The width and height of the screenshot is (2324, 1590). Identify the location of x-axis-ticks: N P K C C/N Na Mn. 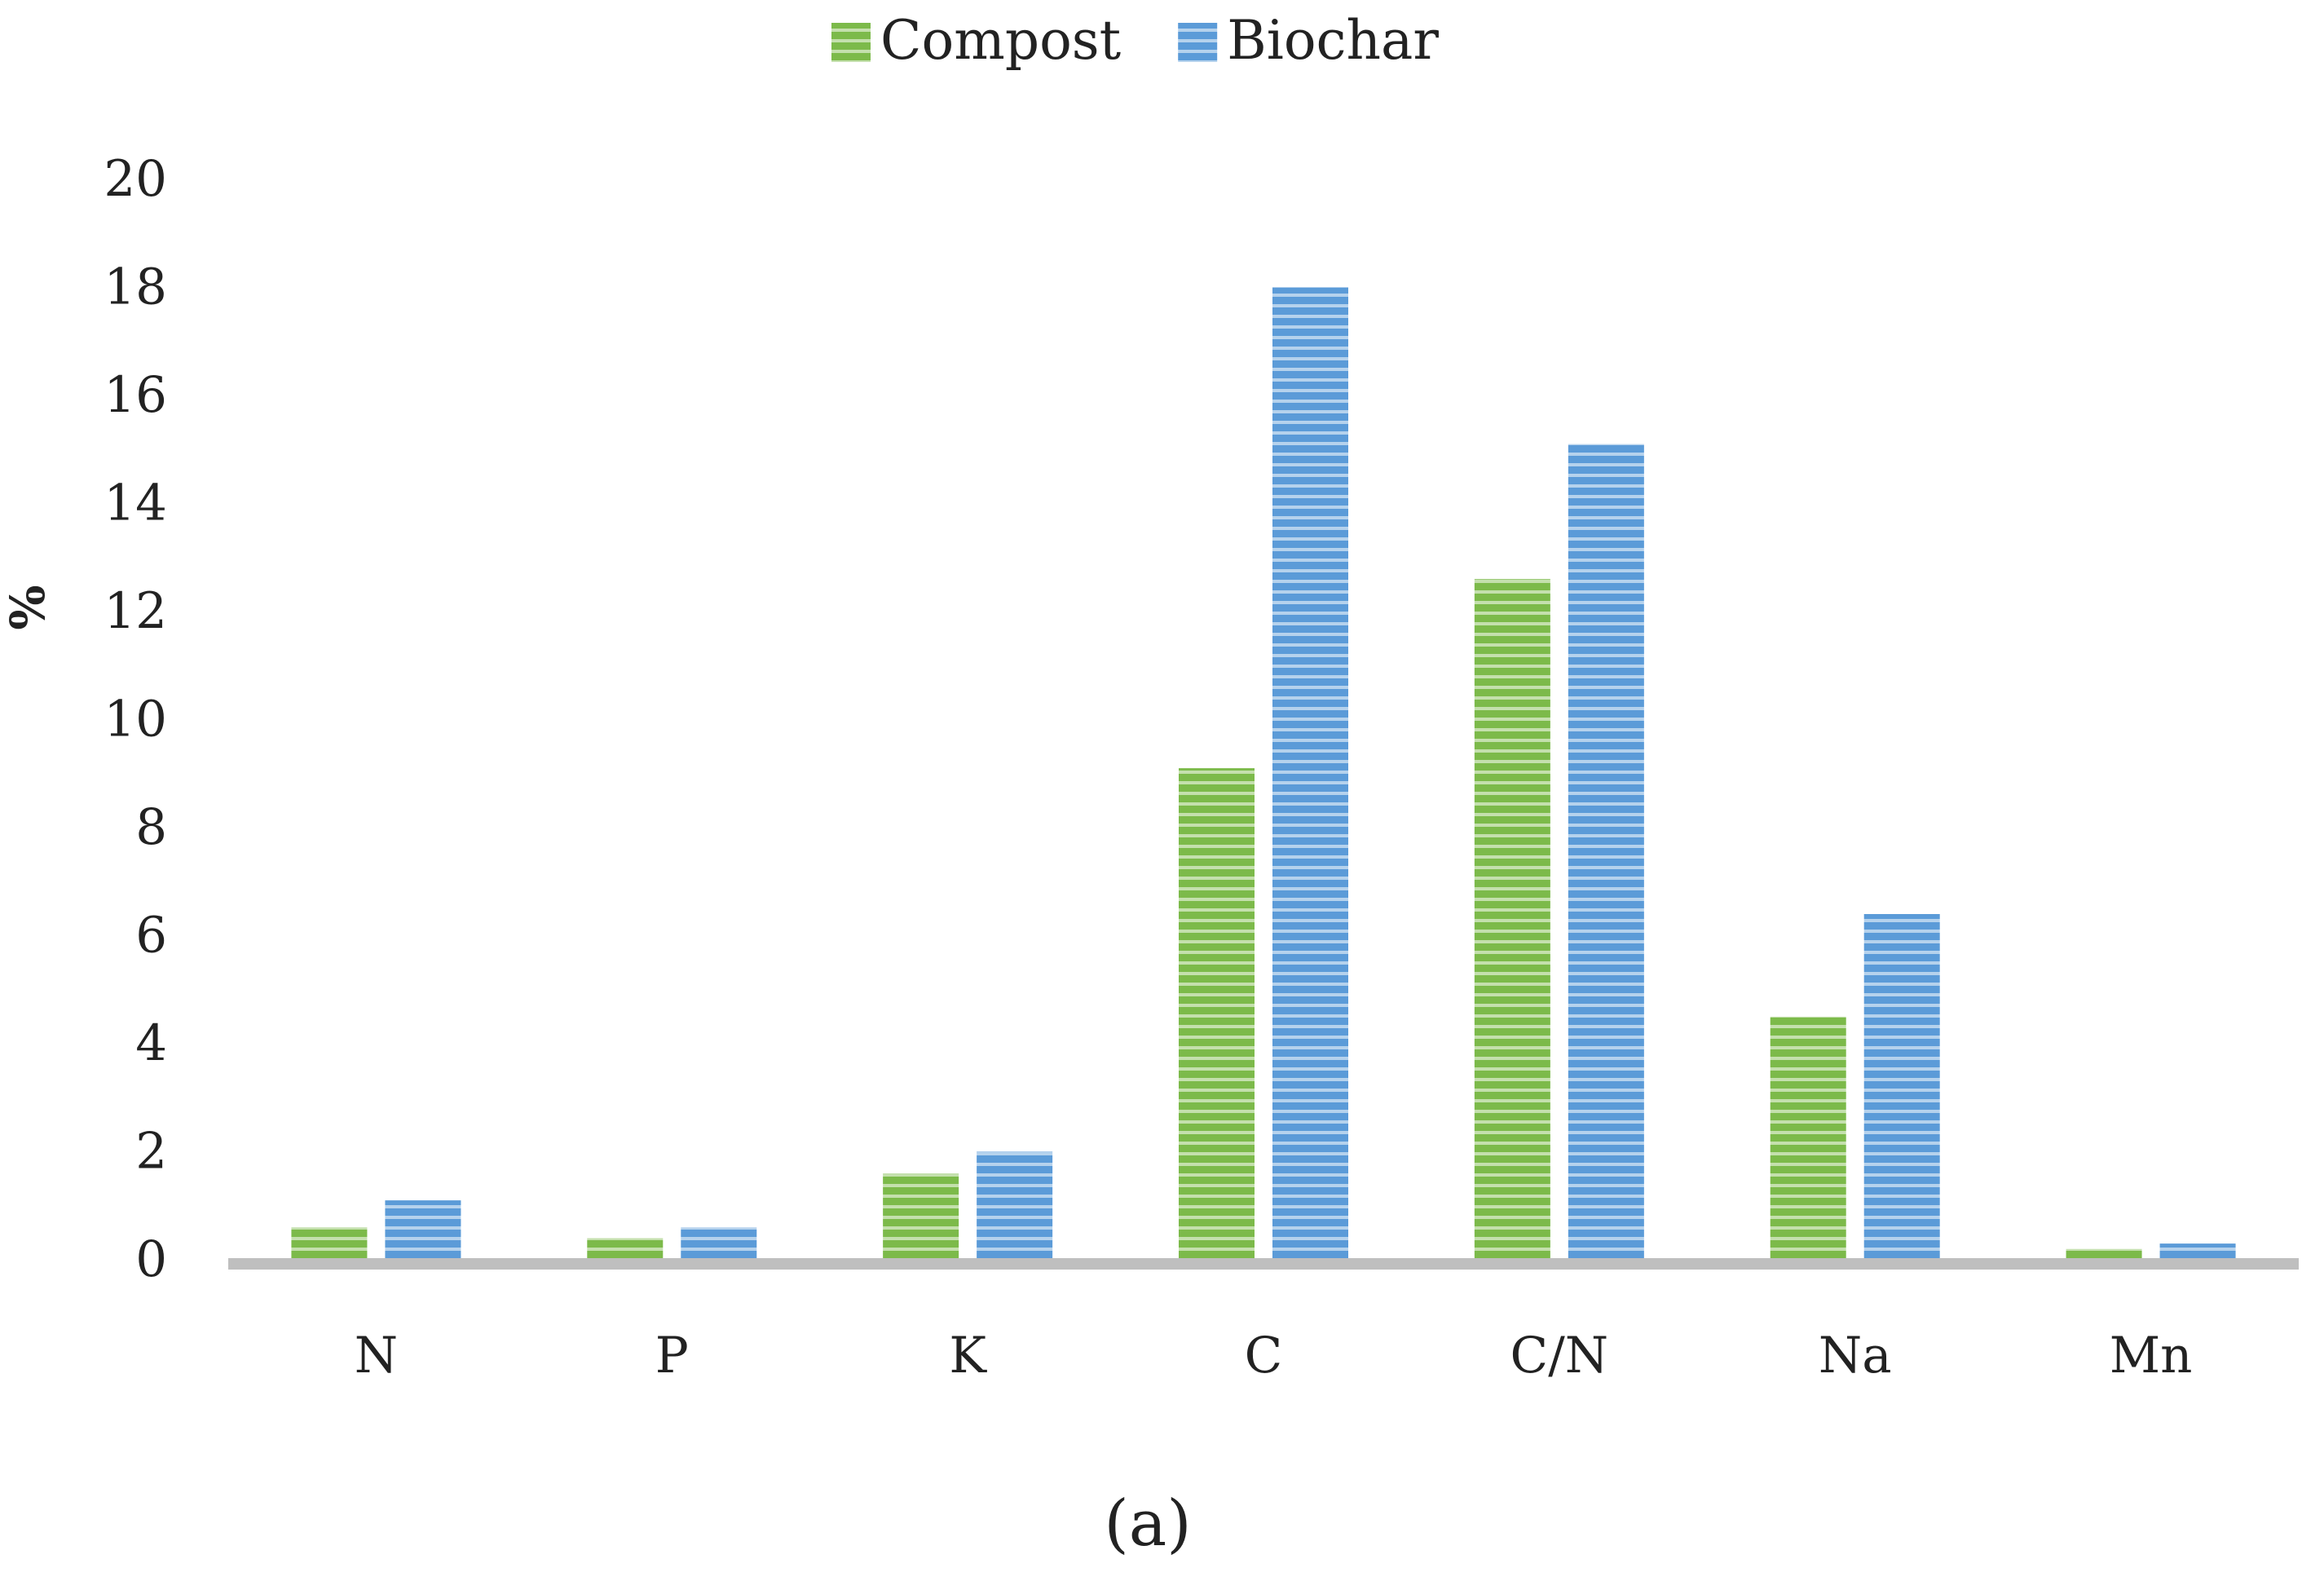
(1274, 1356).